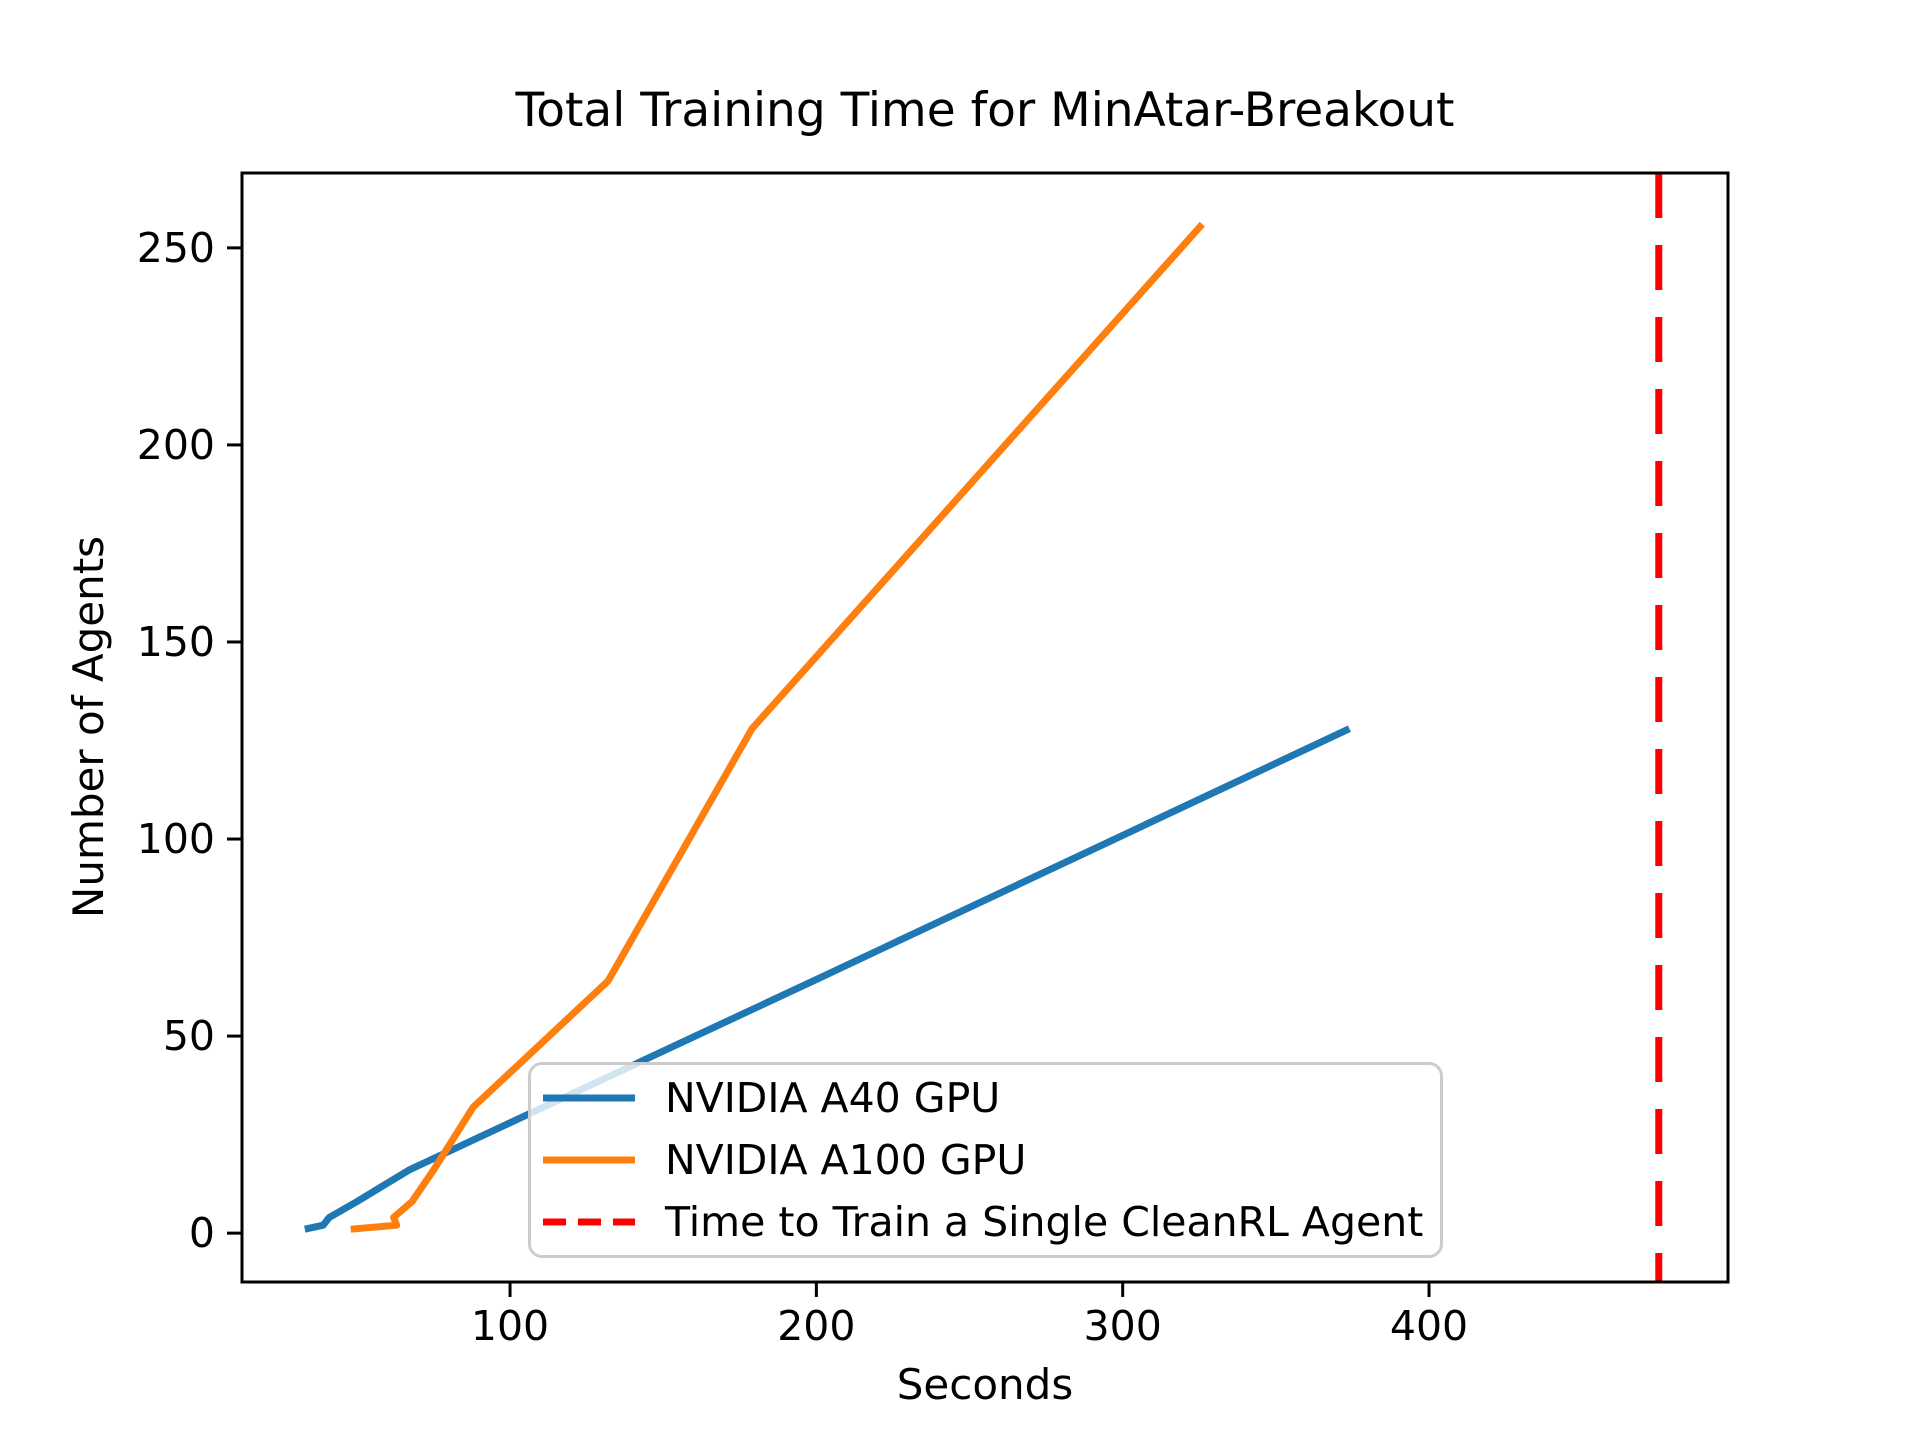  What do you see at coordinates (816, 1326) in the screenshot?
I see `x-tick-label: 200` at bounding box center [816, 1326].